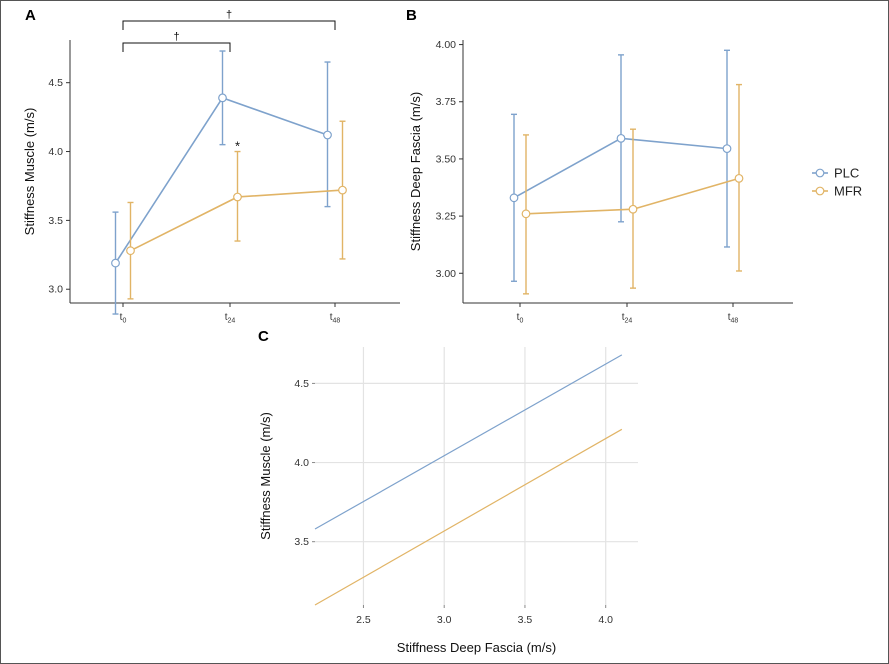 This screenshot has width=889, height=664. I want to click on y-tick-label: 3.75, so click(446, 102).